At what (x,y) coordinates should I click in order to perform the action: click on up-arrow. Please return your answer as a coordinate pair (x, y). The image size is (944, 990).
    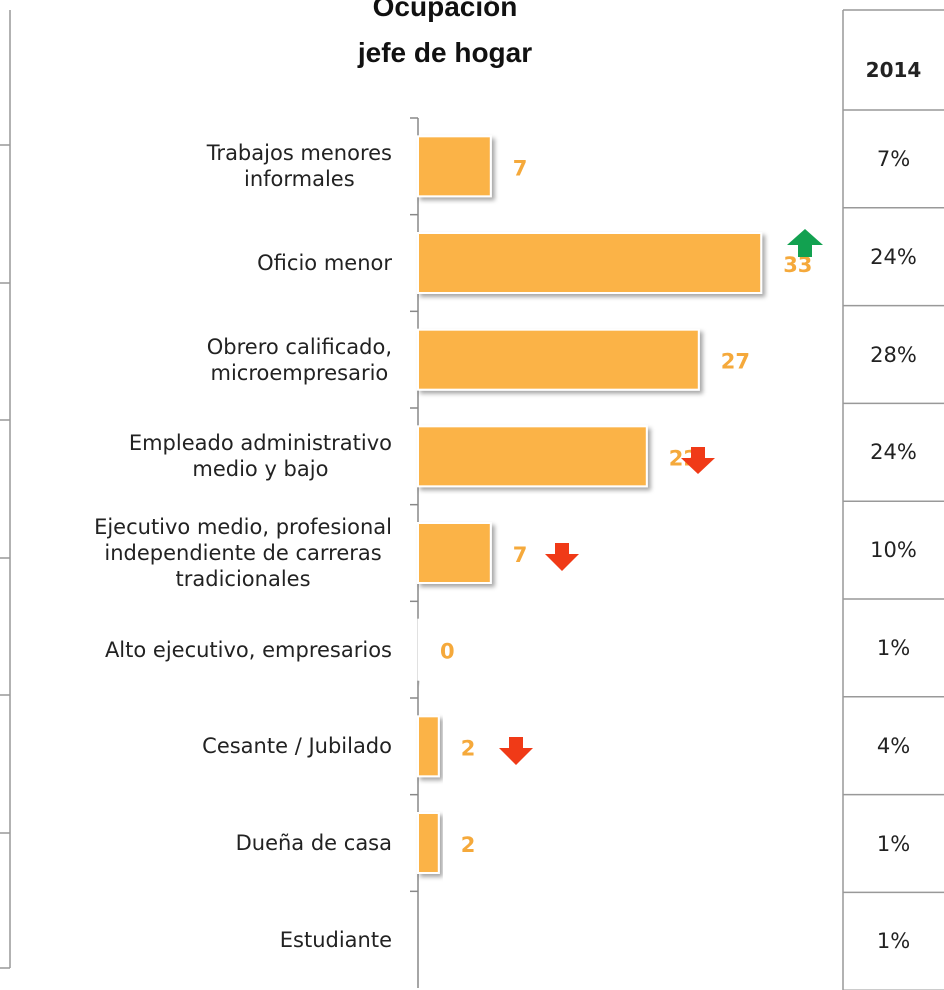
    Looking at the image, I should click on (805, 243).